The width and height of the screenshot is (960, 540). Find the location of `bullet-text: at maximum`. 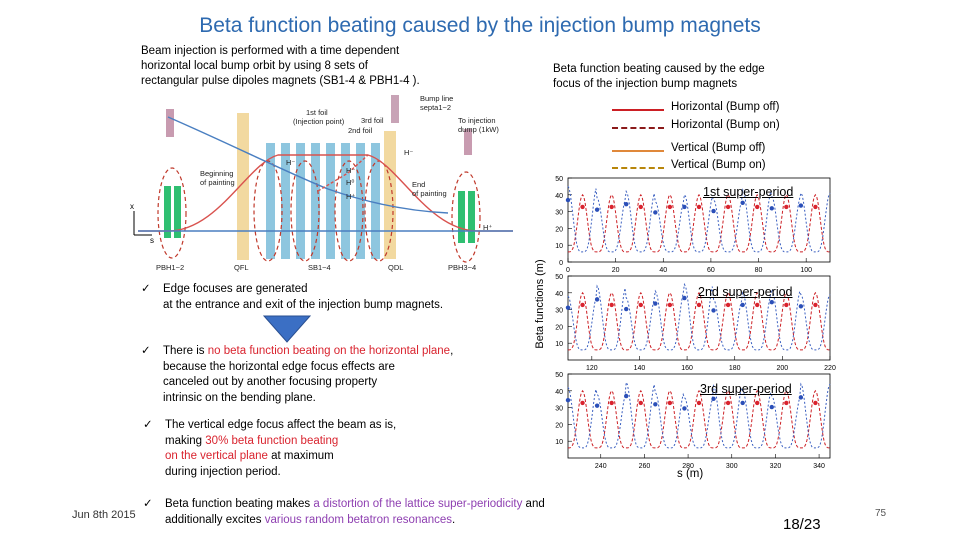

bullet-text: at maximum is located at coordinates (300, 456).